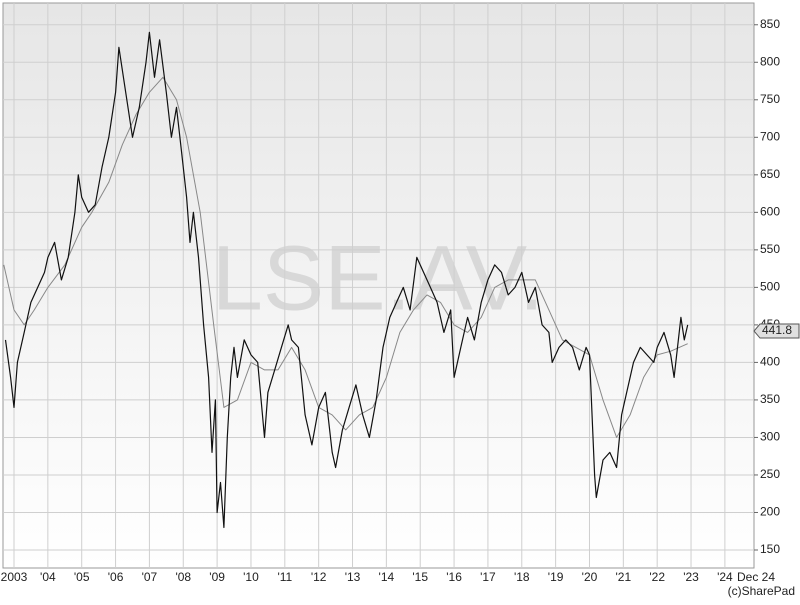 This screenshot has height=605, width=800. I want to click on x-tick-label: '09, so click(217, 577).